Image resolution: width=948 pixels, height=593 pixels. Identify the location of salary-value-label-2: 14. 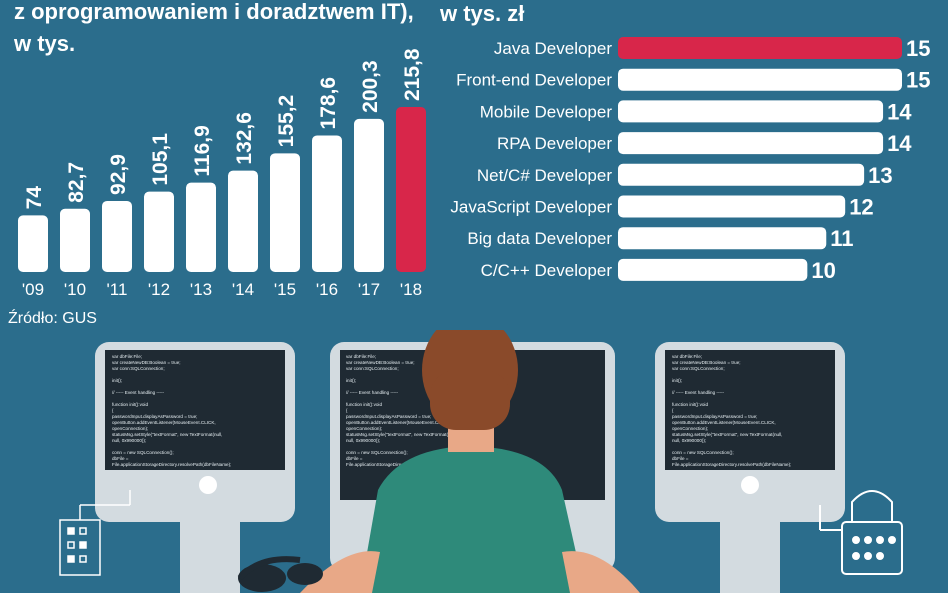
(899, 111).